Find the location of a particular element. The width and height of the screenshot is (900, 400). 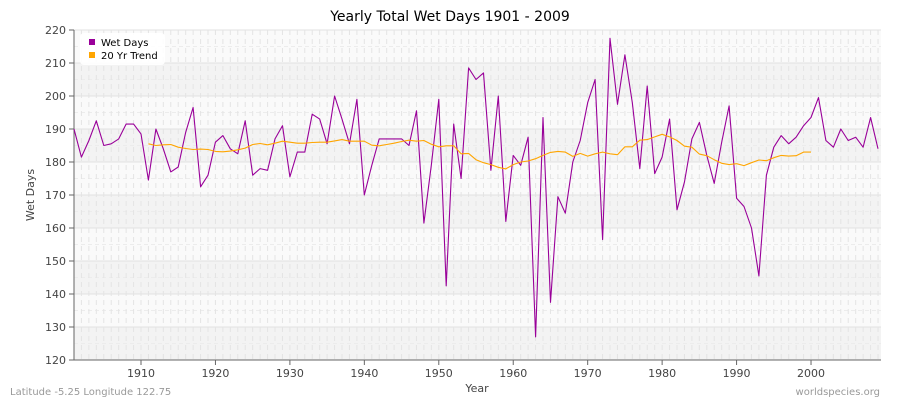

x-tick-label: 1990 is located at coordinates (737, 373).